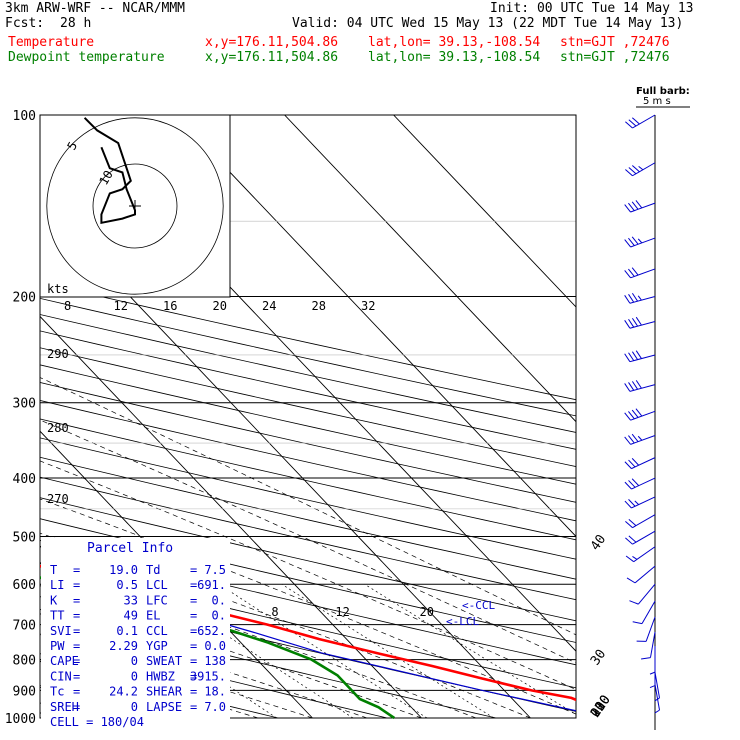  Describe the element at coordinates (130, 548) in the screenshot. I see `parcel-info-title: Parcel Info` at that location.